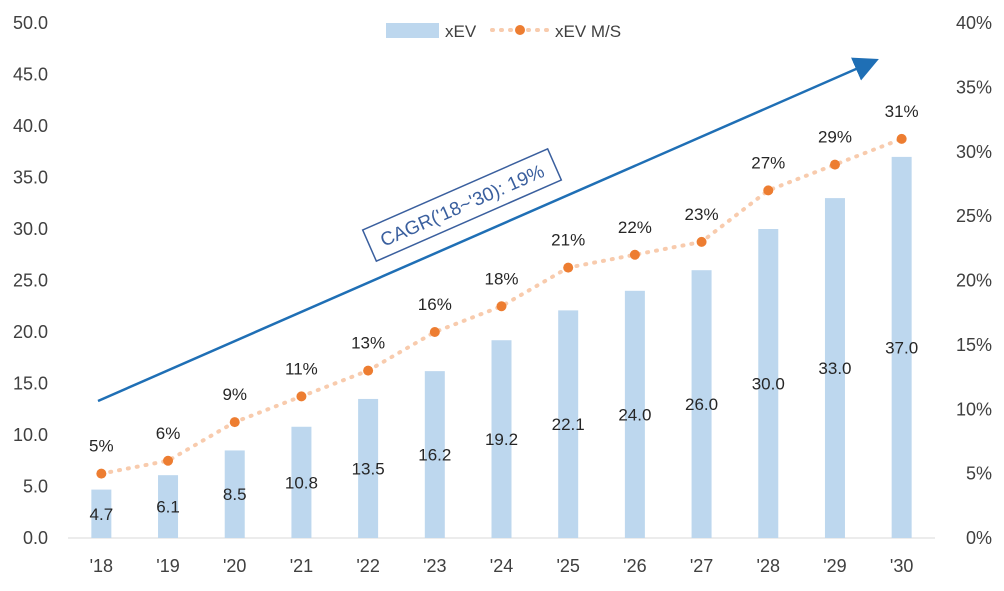 The height and width of the screenshot is (591, 1004). I want to click on bar-data-label: 16.2, so click(434, 455).